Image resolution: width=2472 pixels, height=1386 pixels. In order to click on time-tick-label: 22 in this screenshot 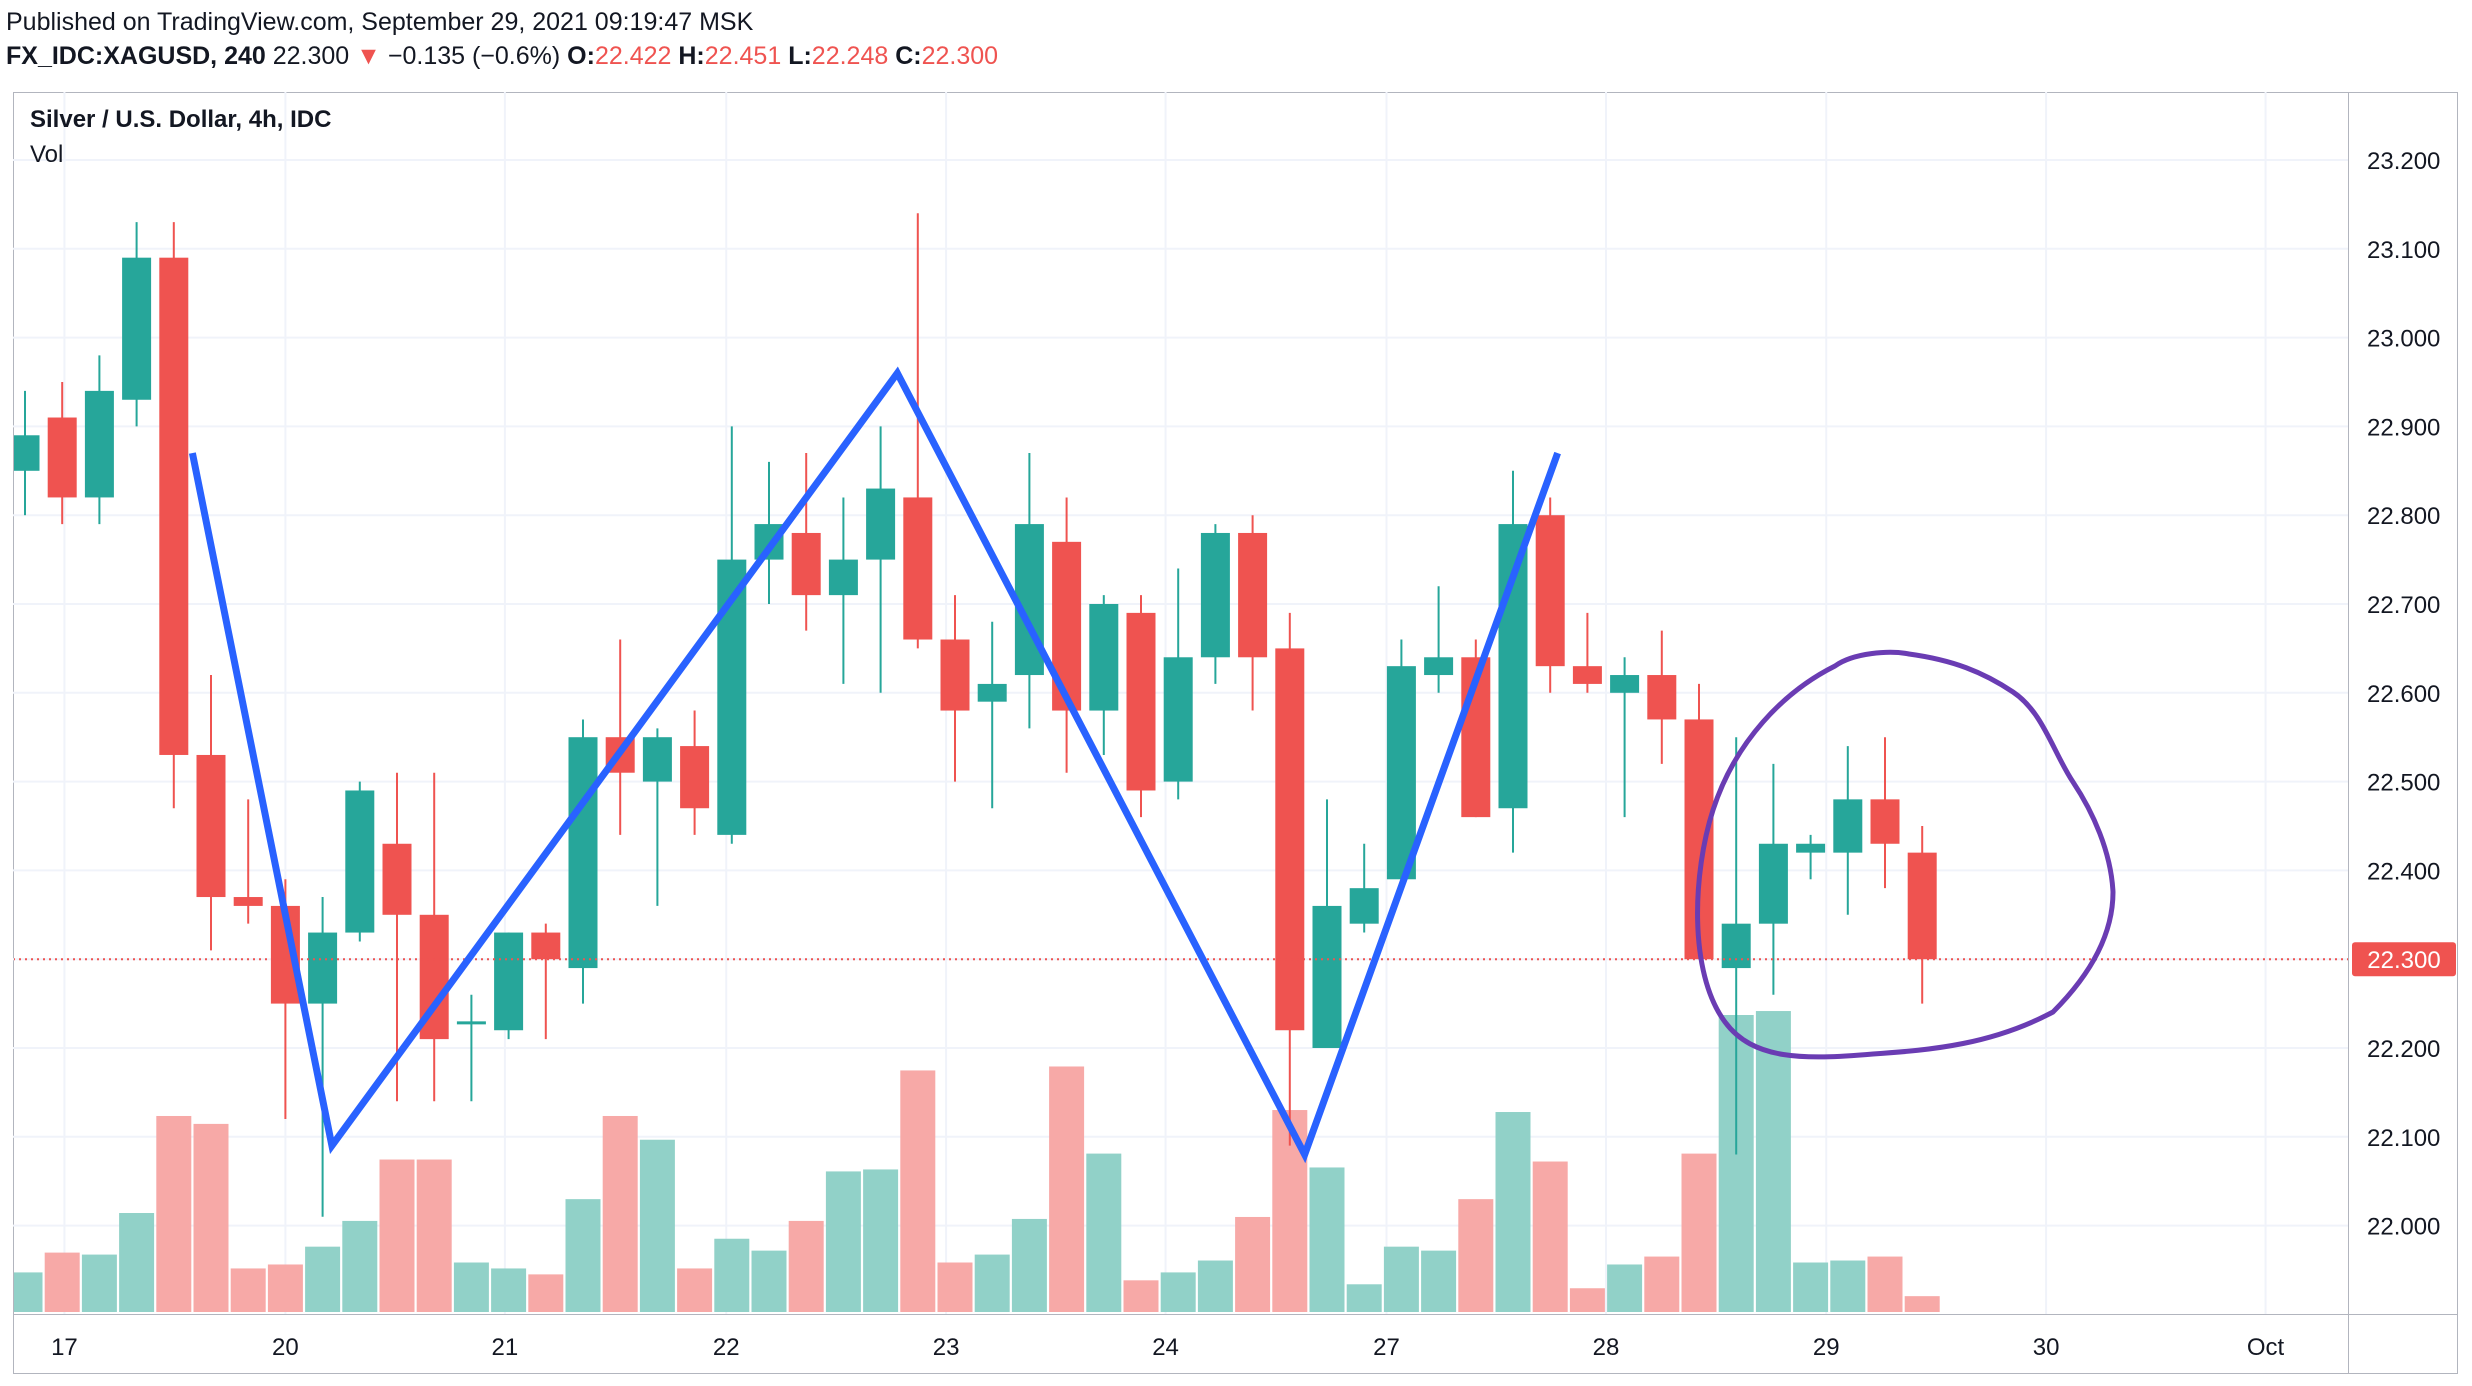, I will do `click(726, 1347)`.